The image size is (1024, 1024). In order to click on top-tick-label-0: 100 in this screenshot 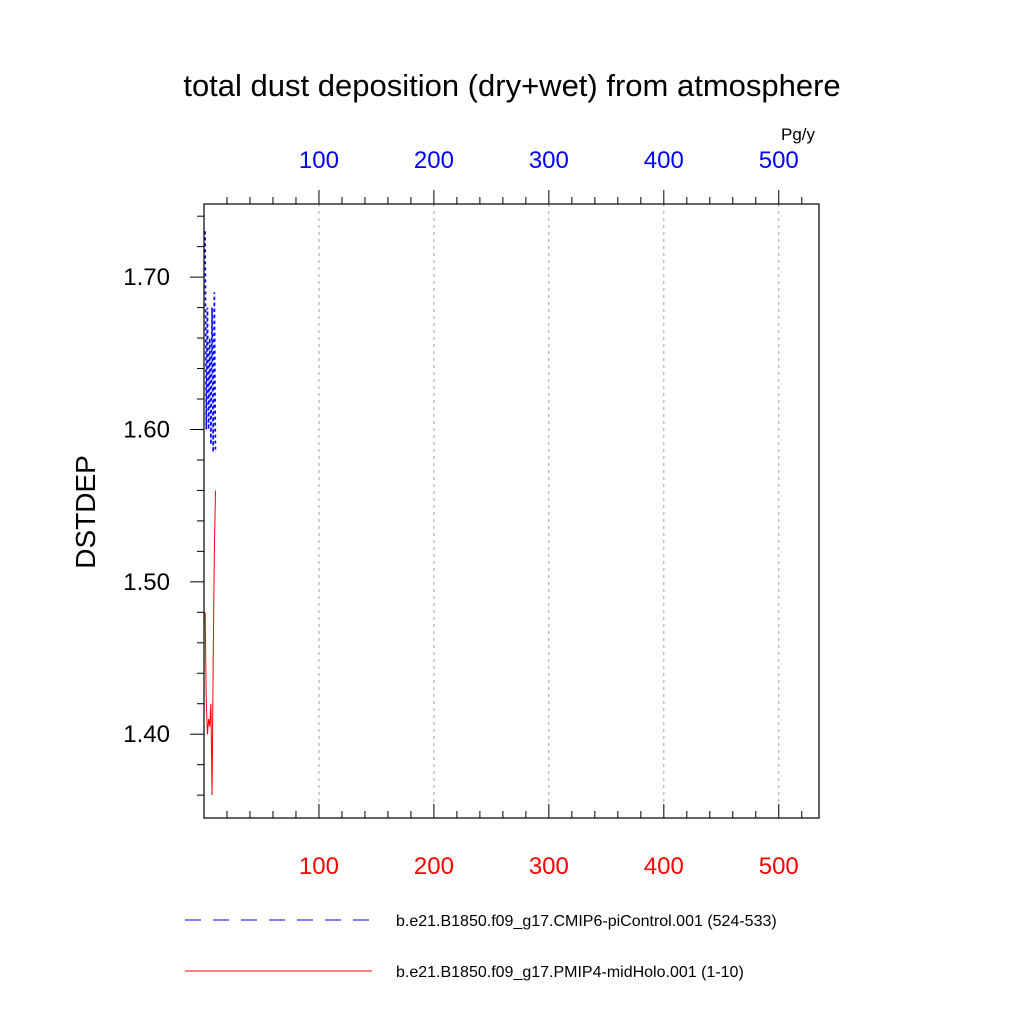, I will do `click(319, 160)`.